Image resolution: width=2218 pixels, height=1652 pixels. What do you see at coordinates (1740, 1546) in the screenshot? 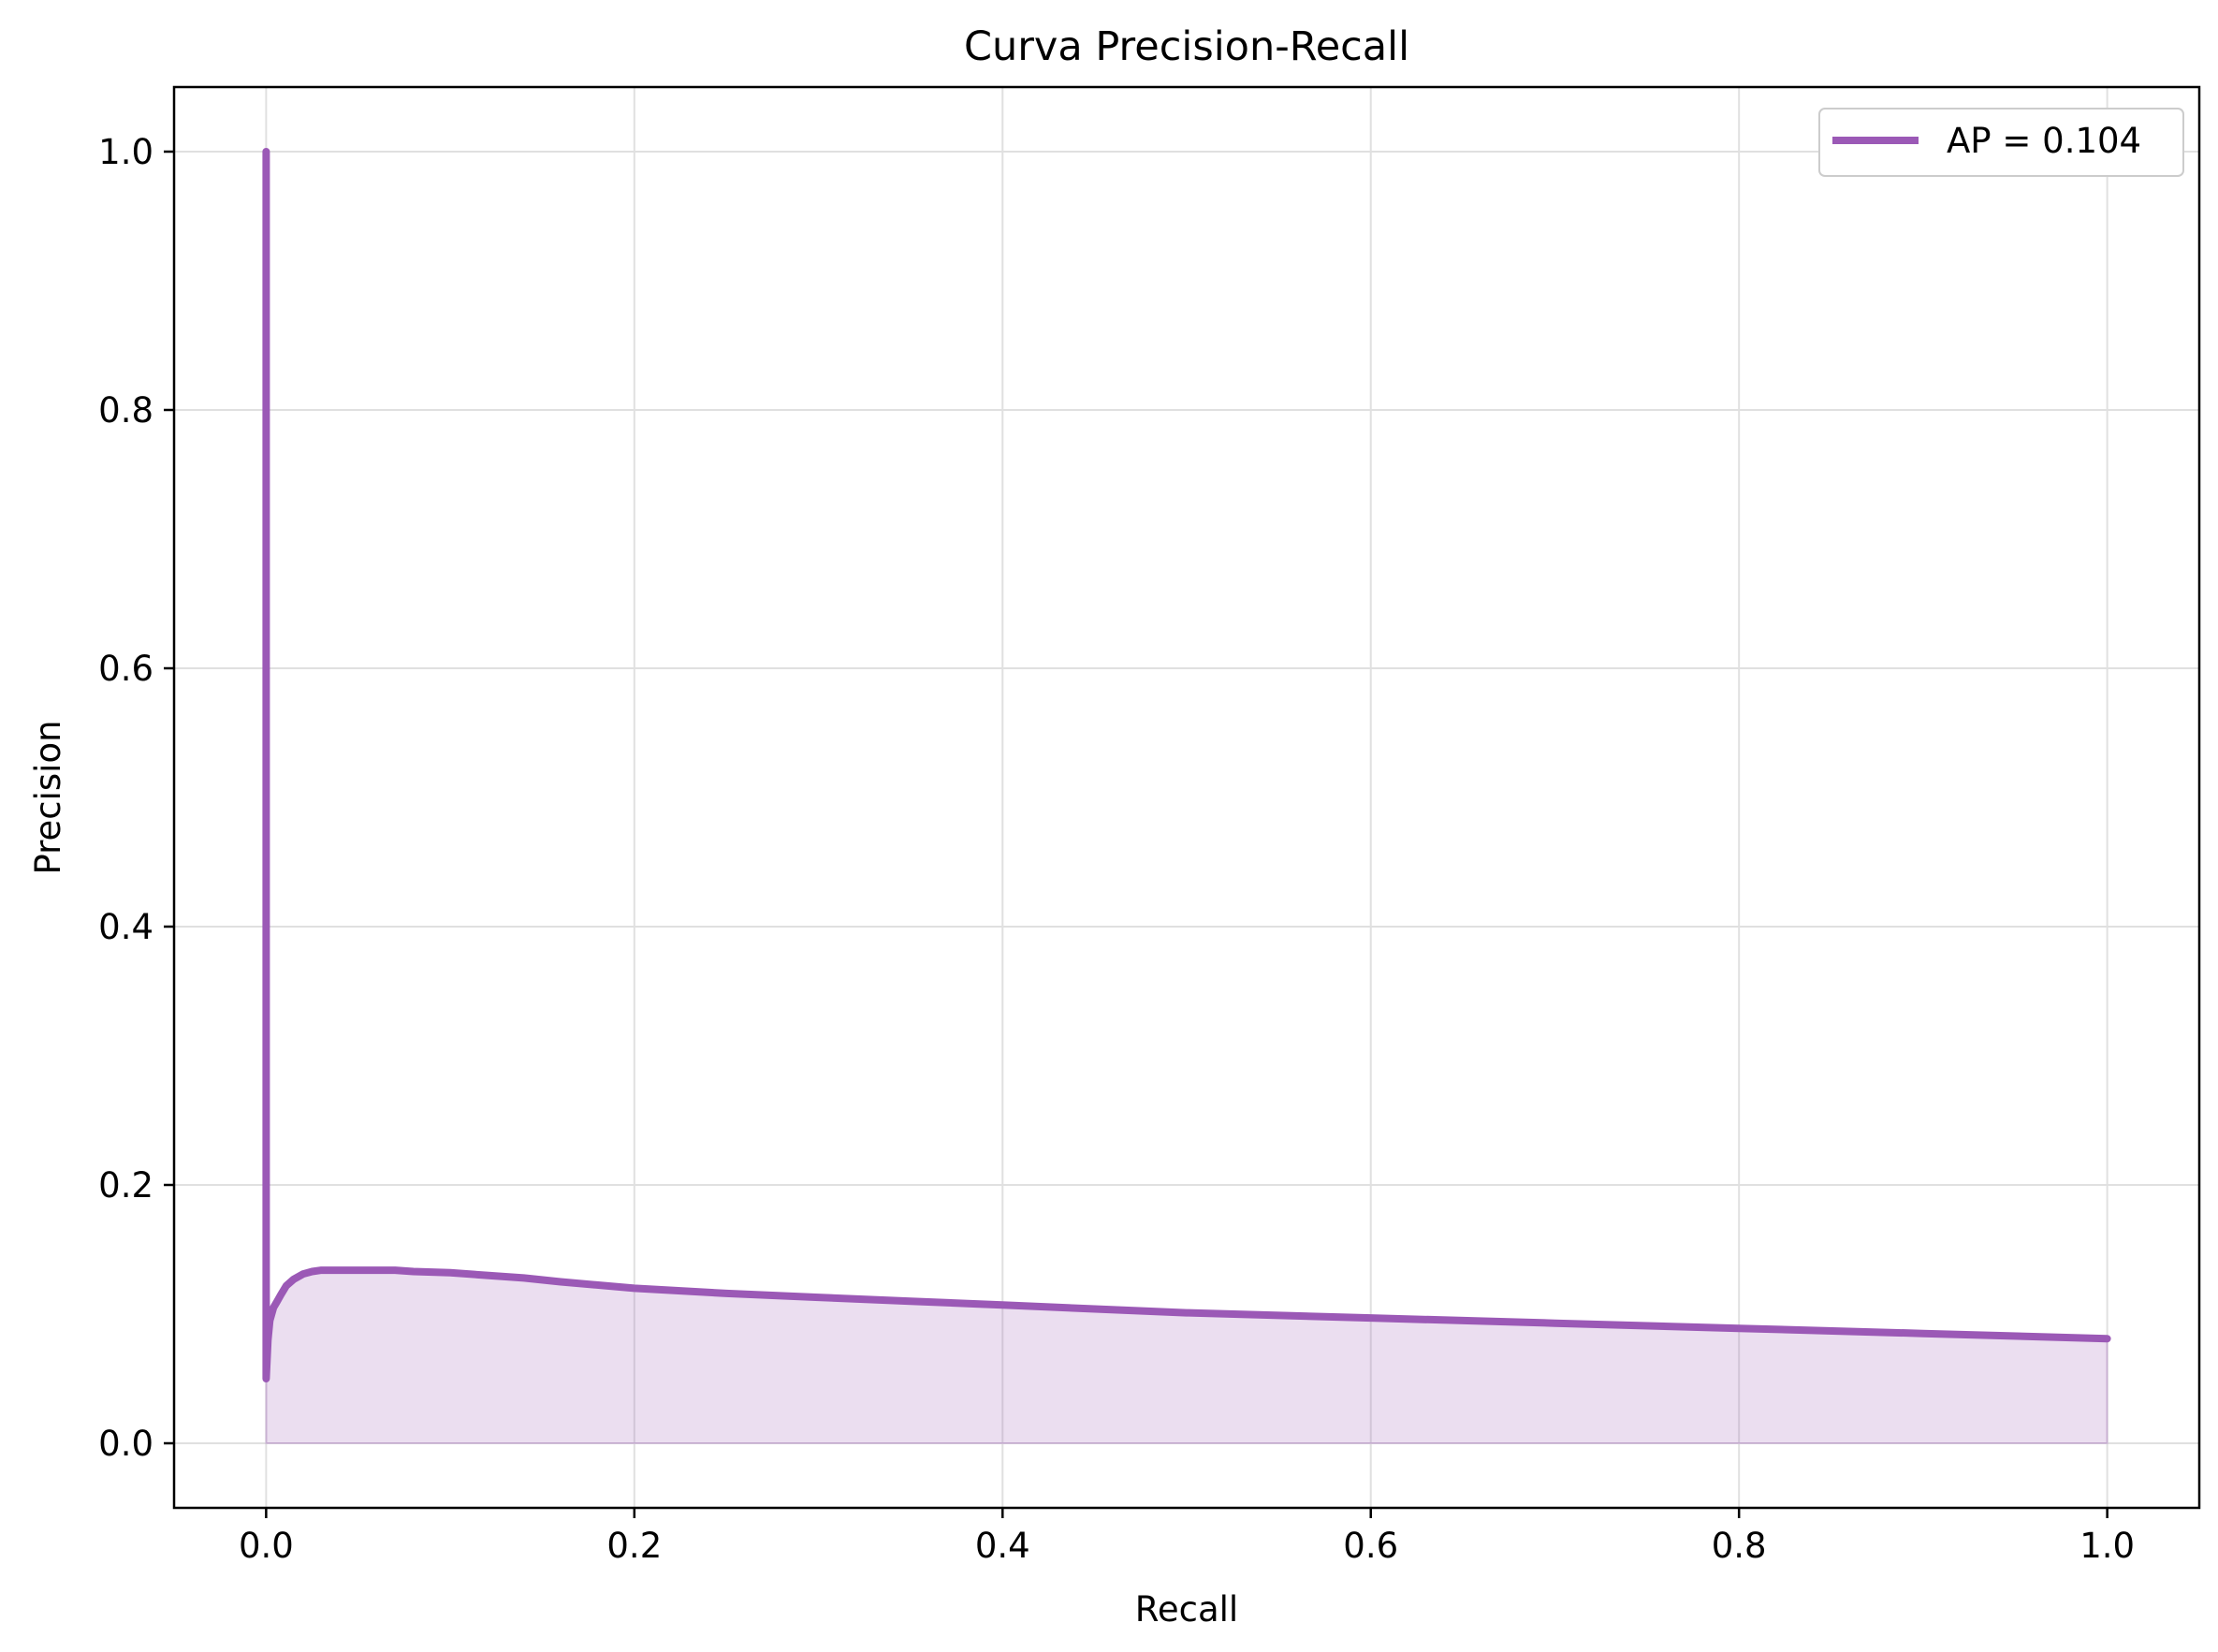
I see `x-tick-label: 0.8` at bounding box center [1740, 1546].